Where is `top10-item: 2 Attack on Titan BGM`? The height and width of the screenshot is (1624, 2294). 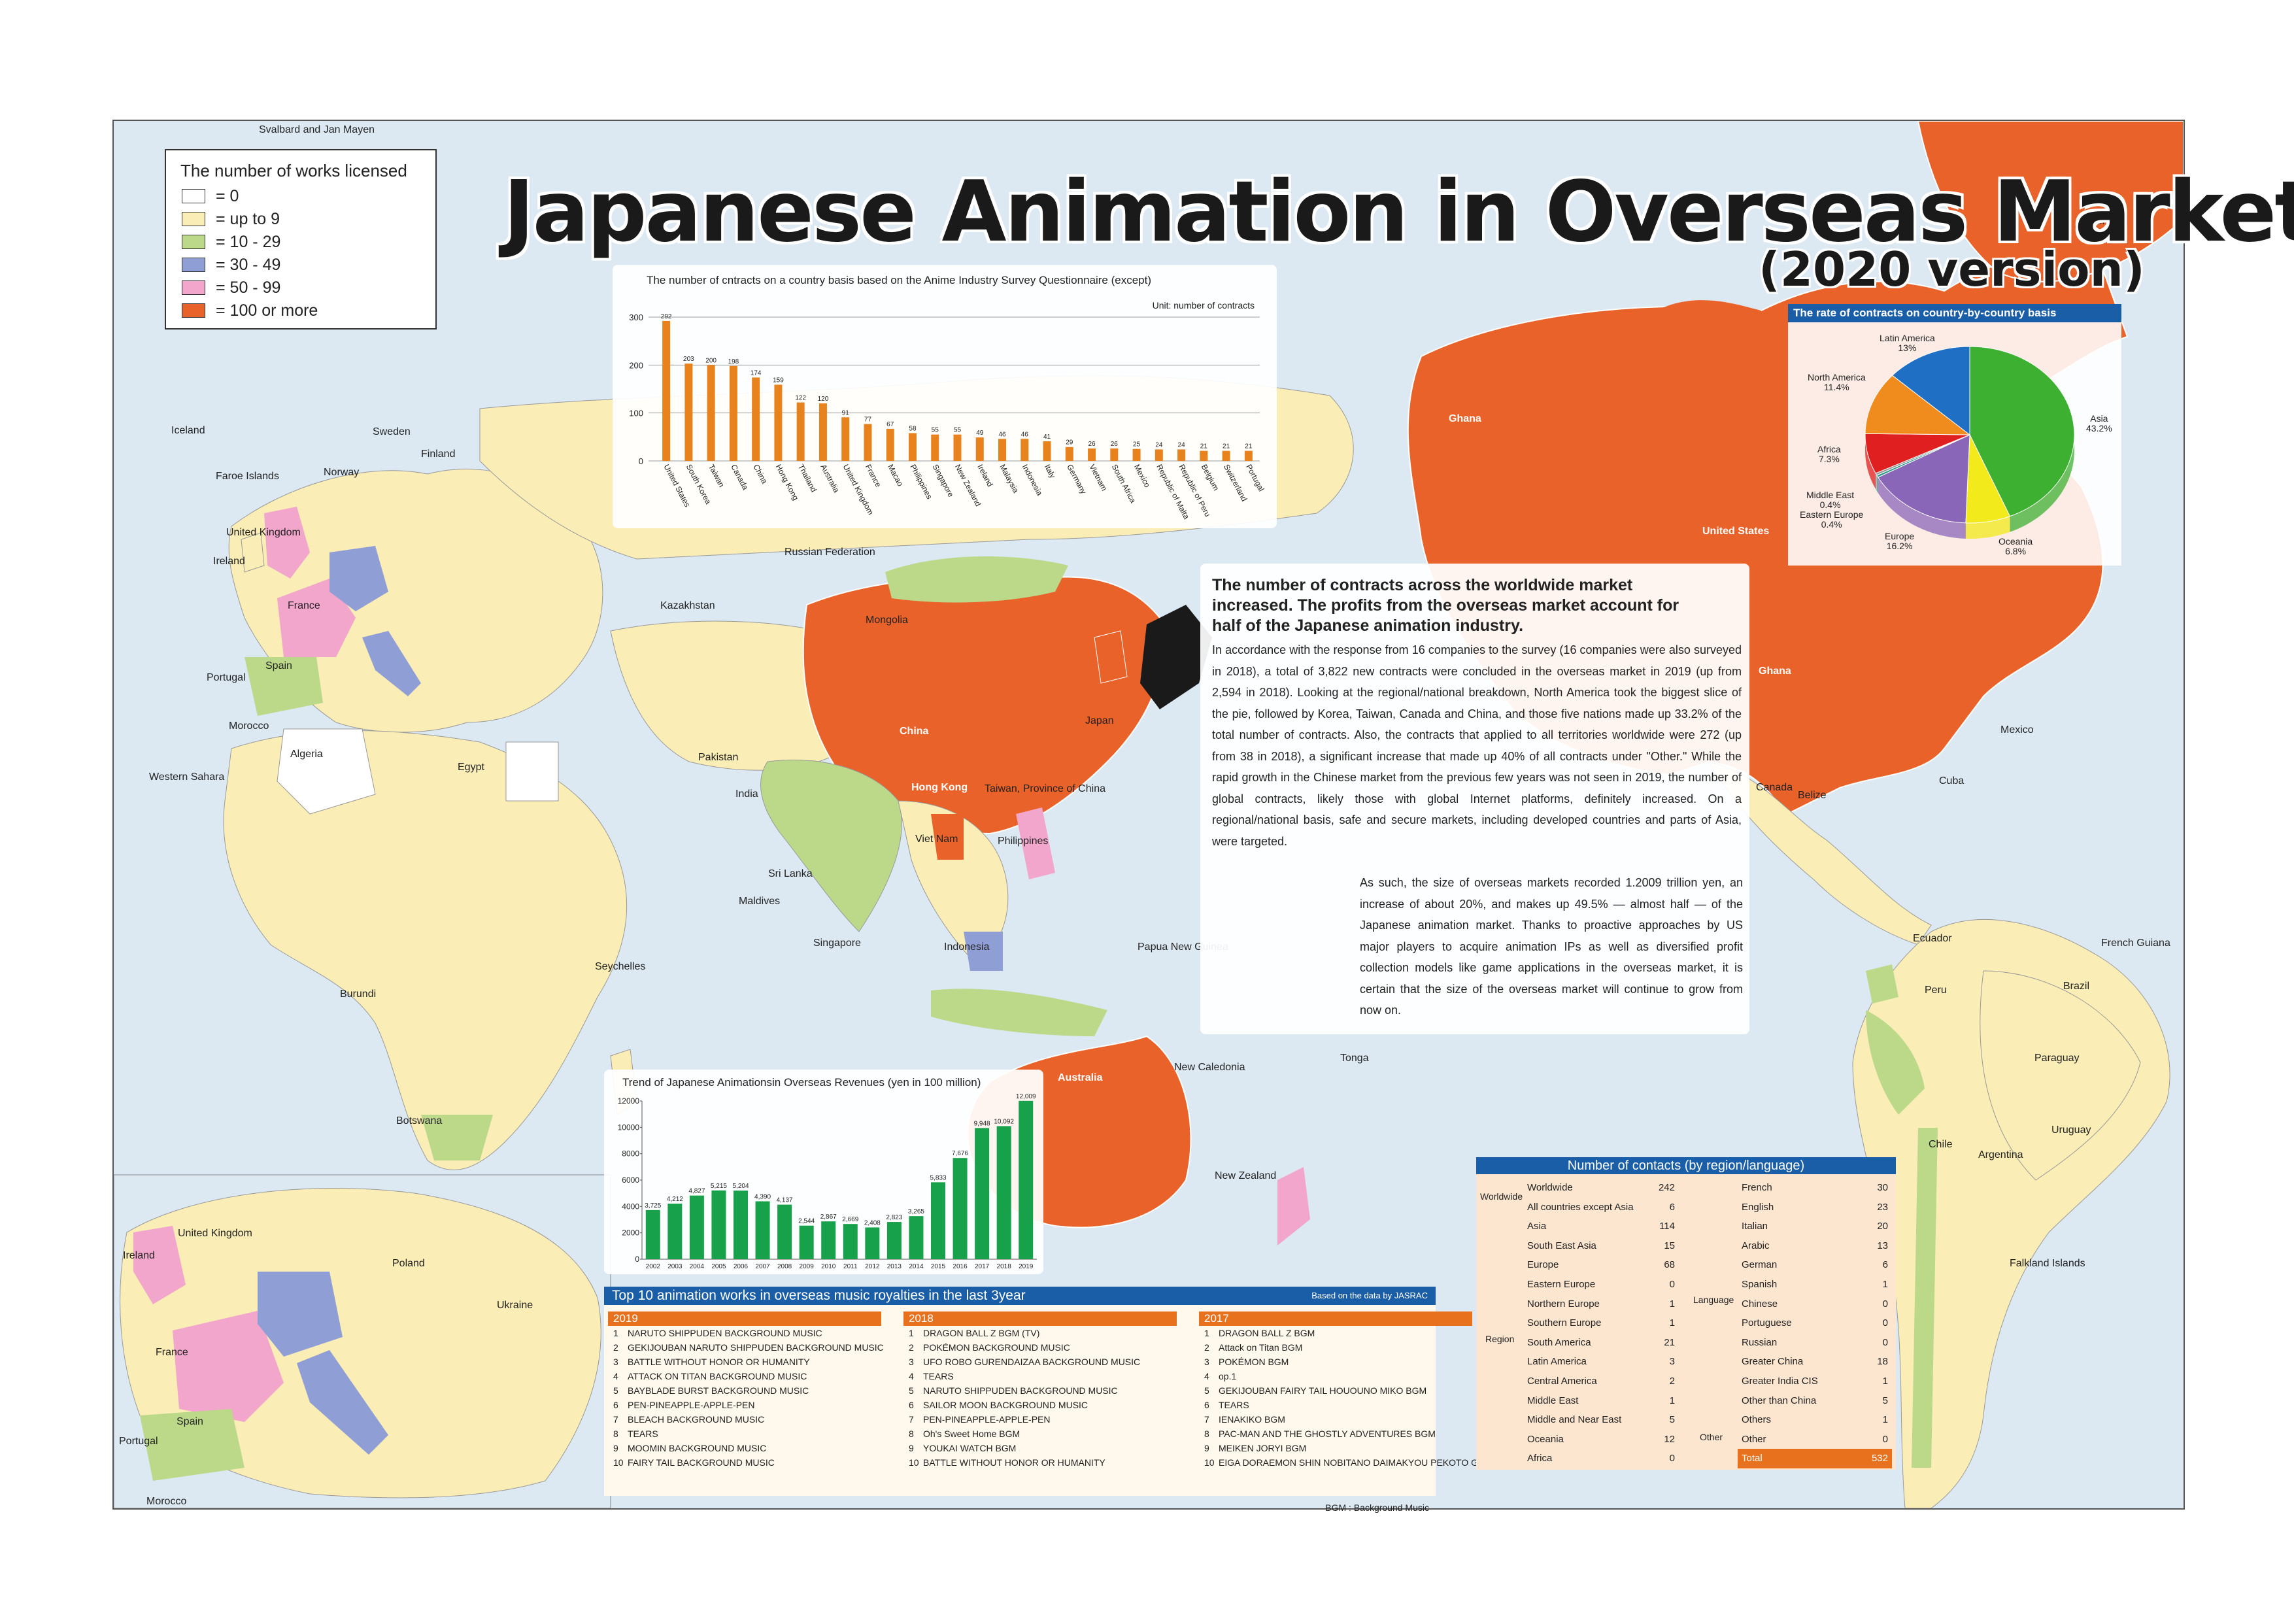
top10-item: 2 Attack on Titan BGM is located at coordinates (1253, 1347).